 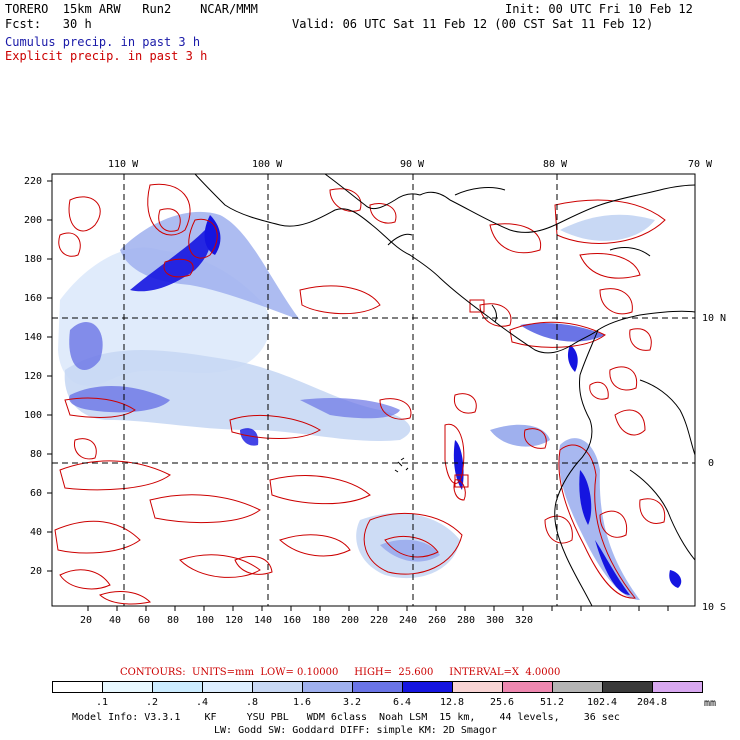 I want to click on y-tick-label: 220, so click(x=33, y=181).